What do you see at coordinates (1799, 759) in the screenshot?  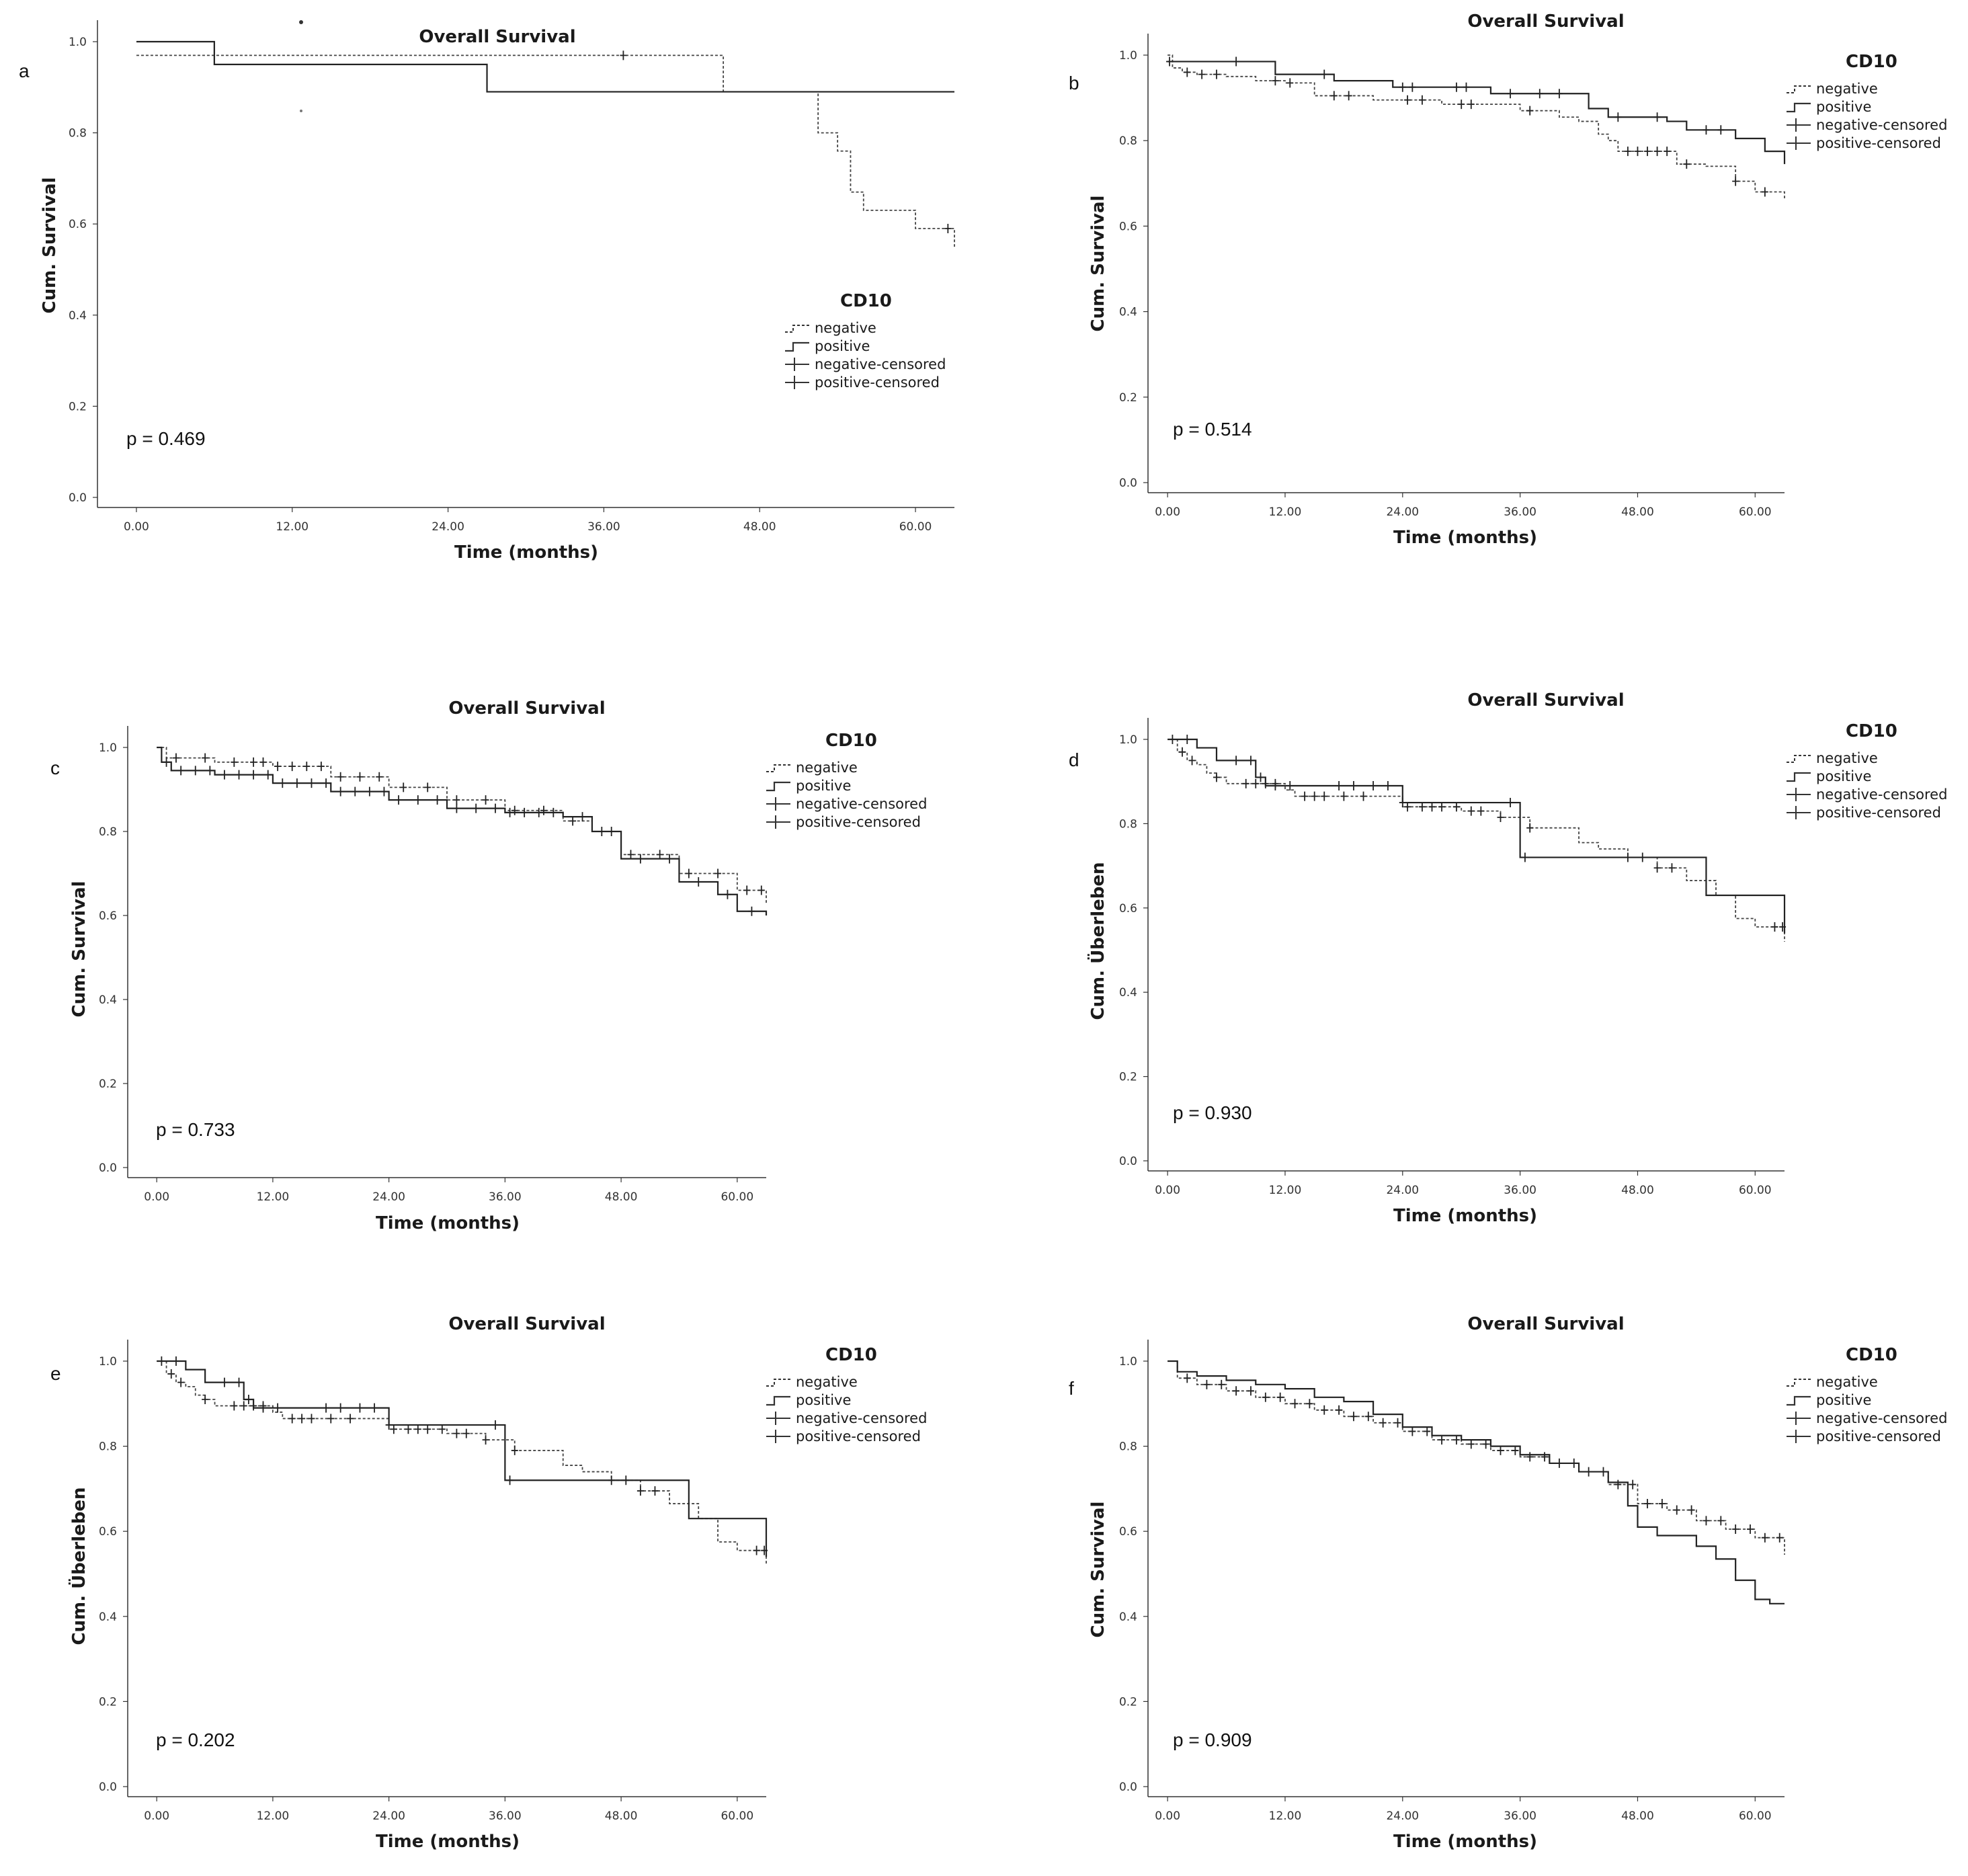 I see `legend-swatch-negative` at bounding box center [1799, 759].